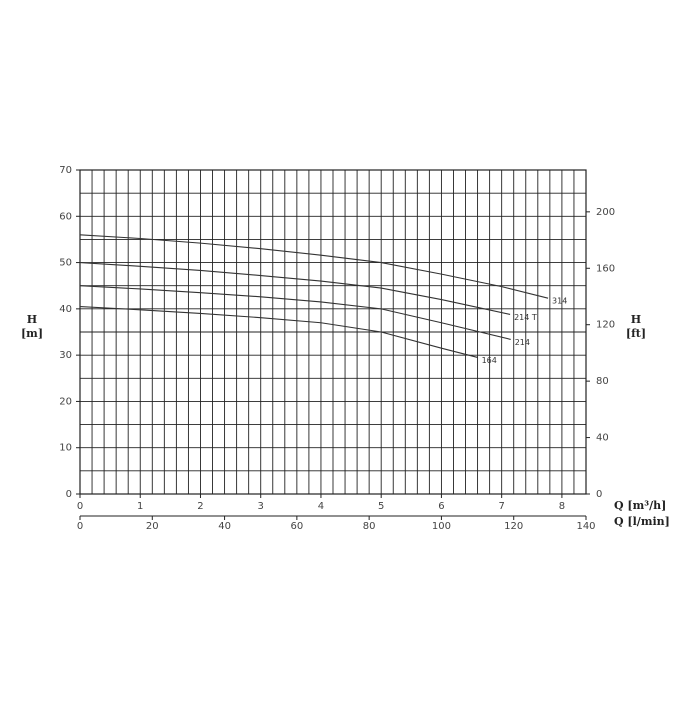  I want to click on series-label: 314, so click(559, 301).